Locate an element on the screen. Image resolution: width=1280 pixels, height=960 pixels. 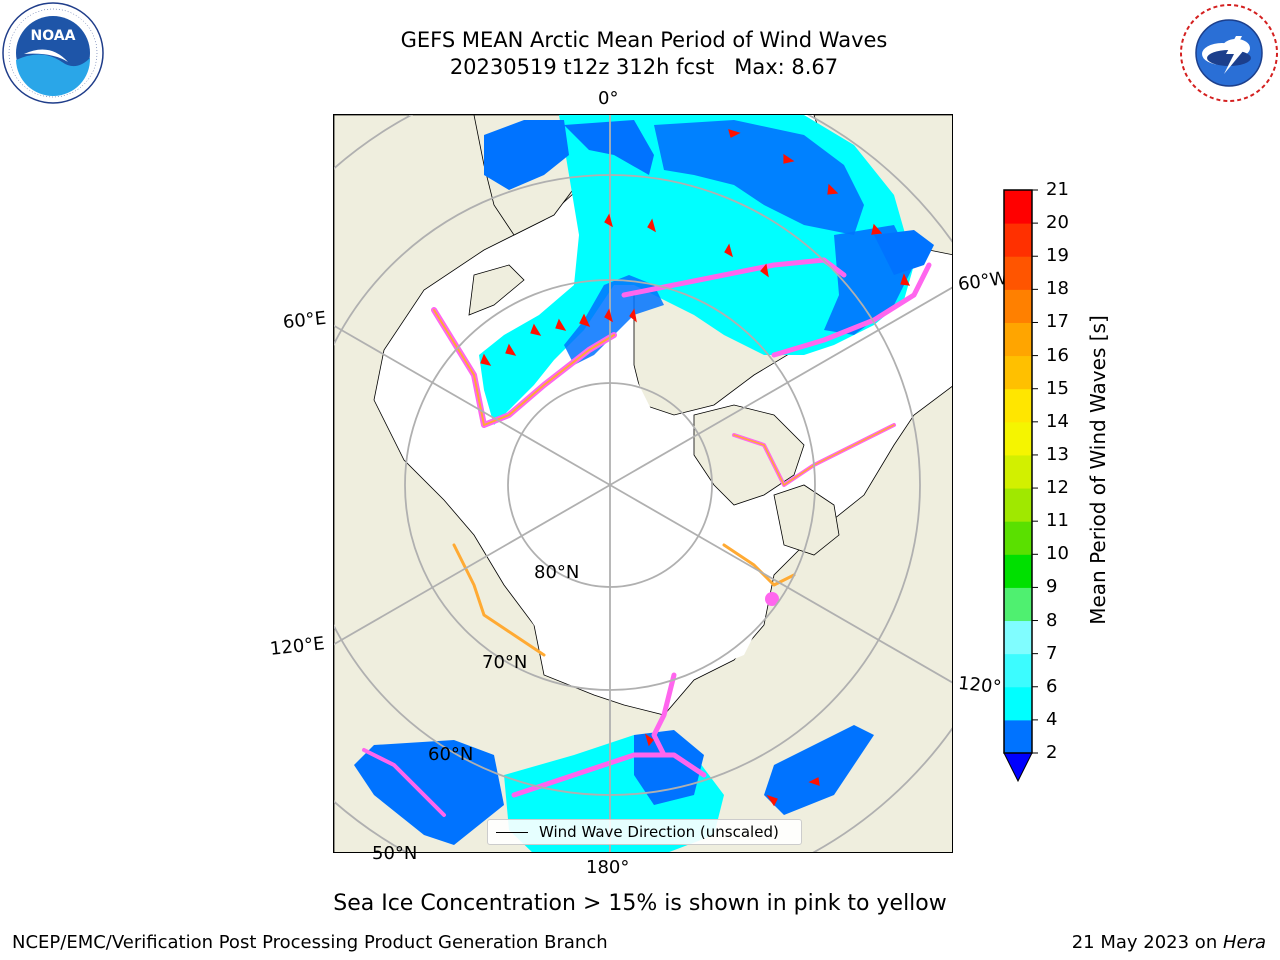
colorbar-tick-label: 21 is located at coordinates (1057, 189).